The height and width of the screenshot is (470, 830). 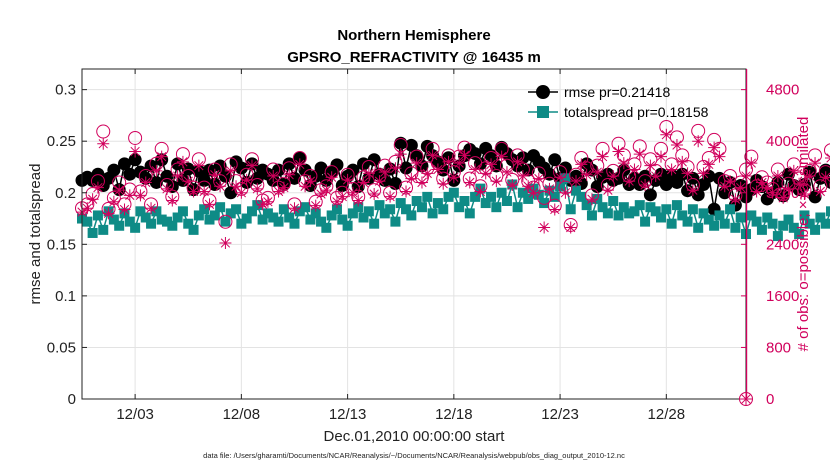 What do you see at coordinates (782, 244) in the screenshot?
I see `y-right-tick-label: 2400` at bounding box center [782, 244].